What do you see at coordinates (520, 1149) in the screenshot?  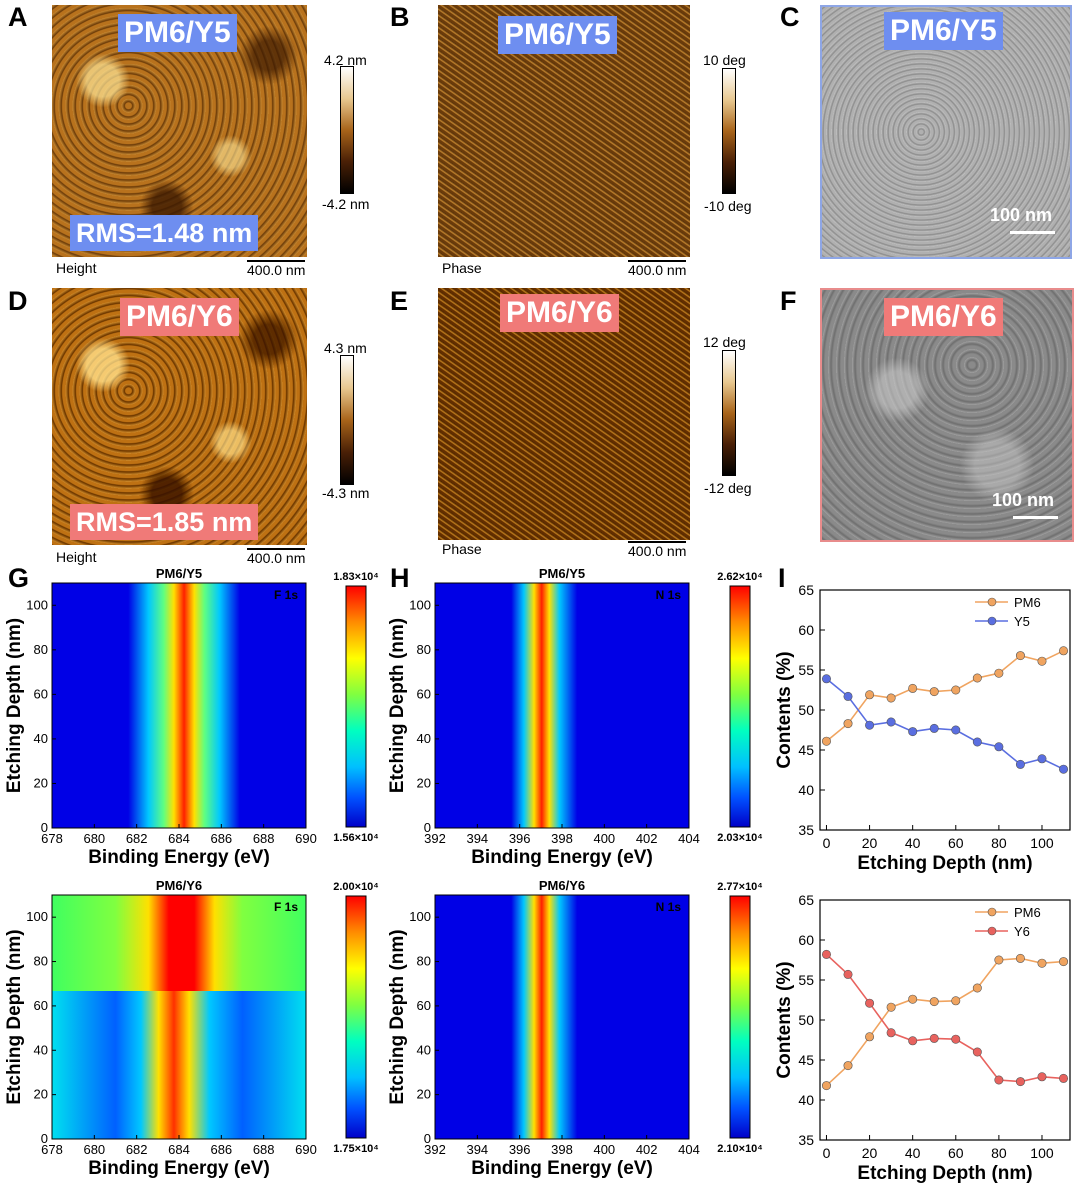 I see `x-tick-label: 396` at bounding box center [520, 1149].